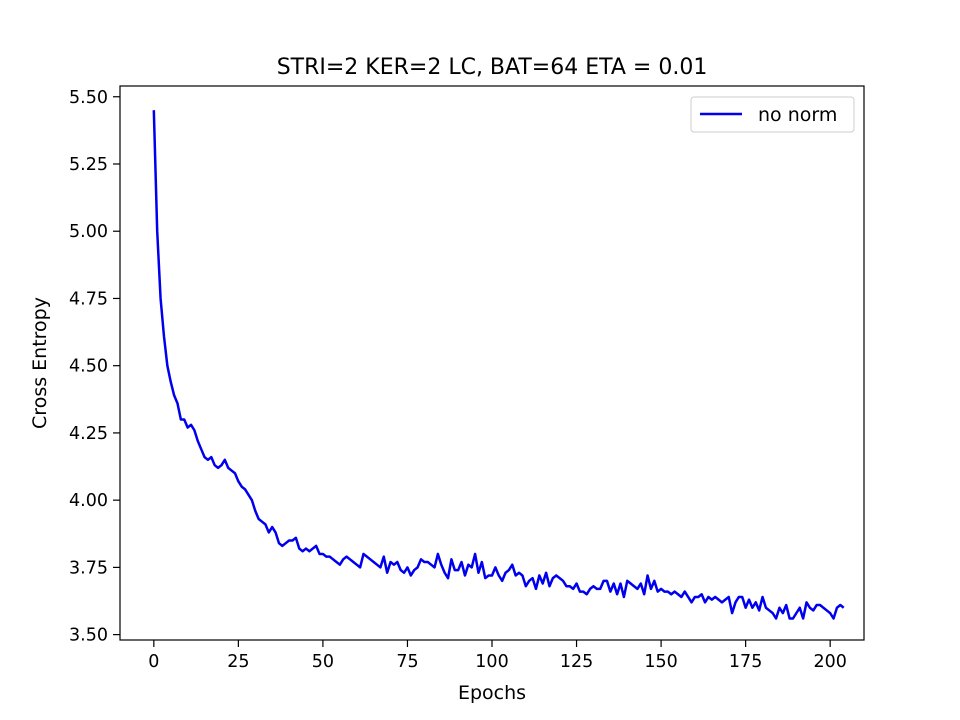 The width and height of the screenshot is (960, 720). Describe the element at coordinates (88, 98) in the screenshot. I see `y-tick-label: 5.50` at that location.